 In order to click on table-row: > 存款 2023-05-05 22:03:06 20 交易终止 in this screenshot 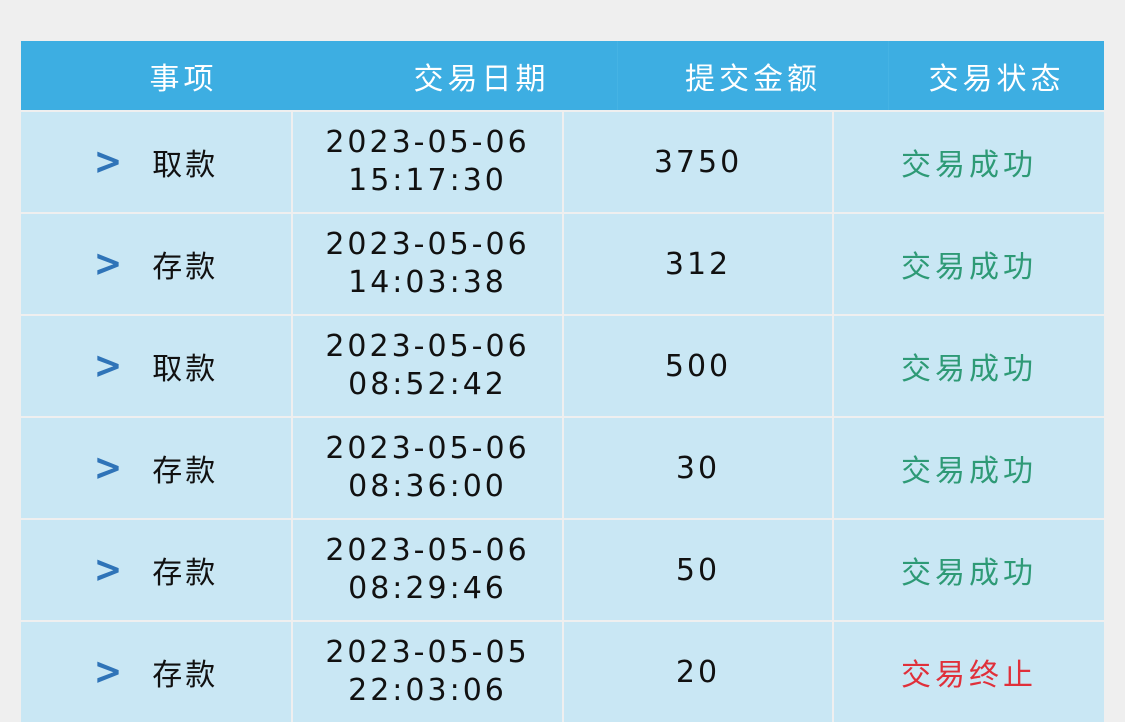, I will do `click(562, 672)`.